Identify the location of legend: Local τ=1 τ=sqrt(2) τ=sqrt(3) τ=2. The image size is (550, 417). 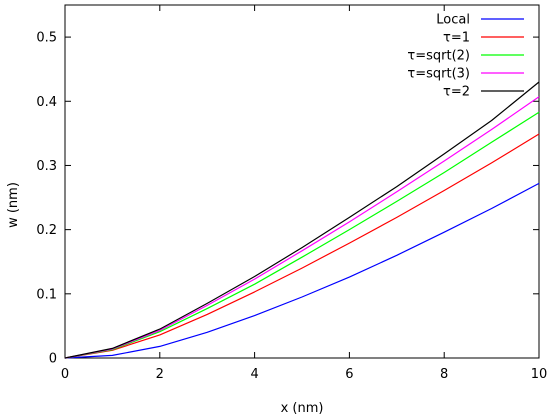
(465, 56).